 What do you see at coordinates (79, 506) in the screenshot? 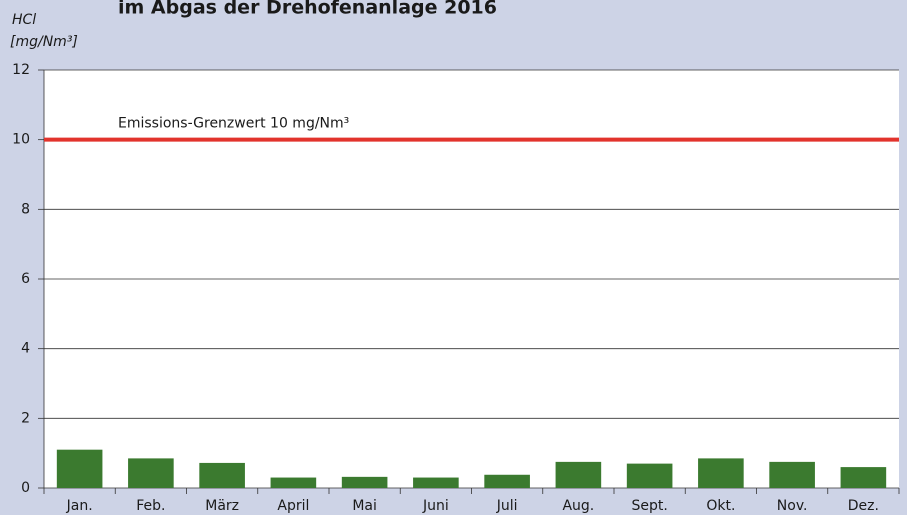
I see `x-tick-label: Jan.` at bounding box center [79, 506].